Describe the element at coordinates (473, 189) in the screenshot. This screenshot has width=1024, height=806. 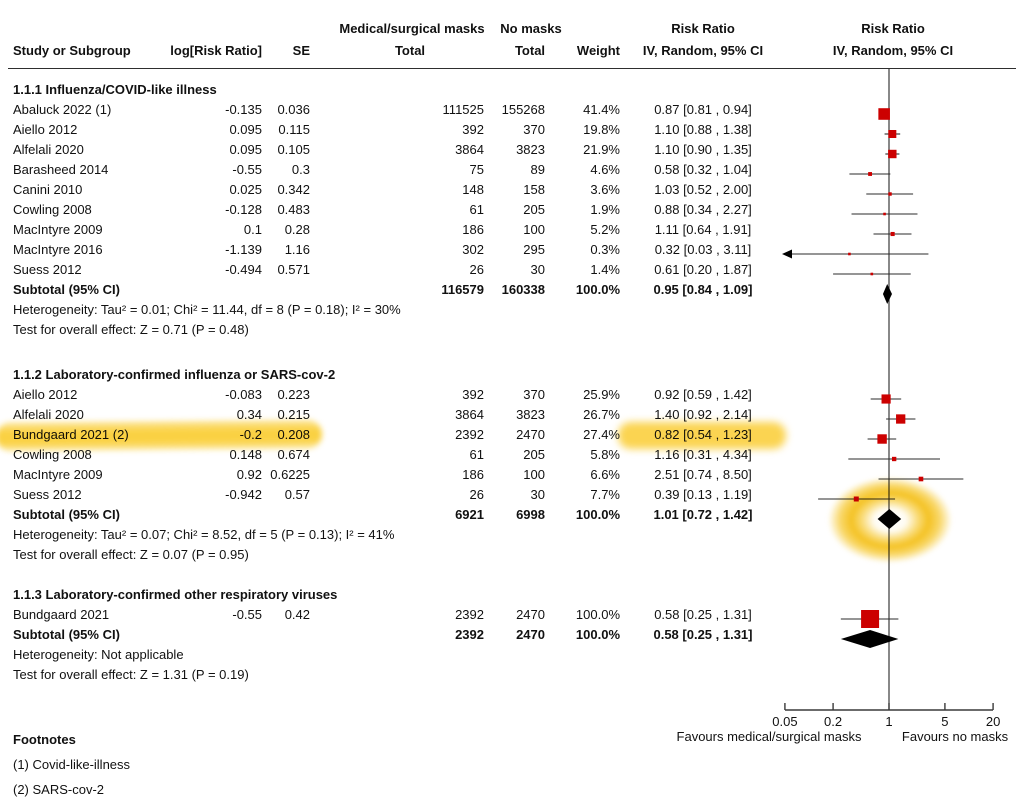
I see `study-masks-total: 148` at that location.